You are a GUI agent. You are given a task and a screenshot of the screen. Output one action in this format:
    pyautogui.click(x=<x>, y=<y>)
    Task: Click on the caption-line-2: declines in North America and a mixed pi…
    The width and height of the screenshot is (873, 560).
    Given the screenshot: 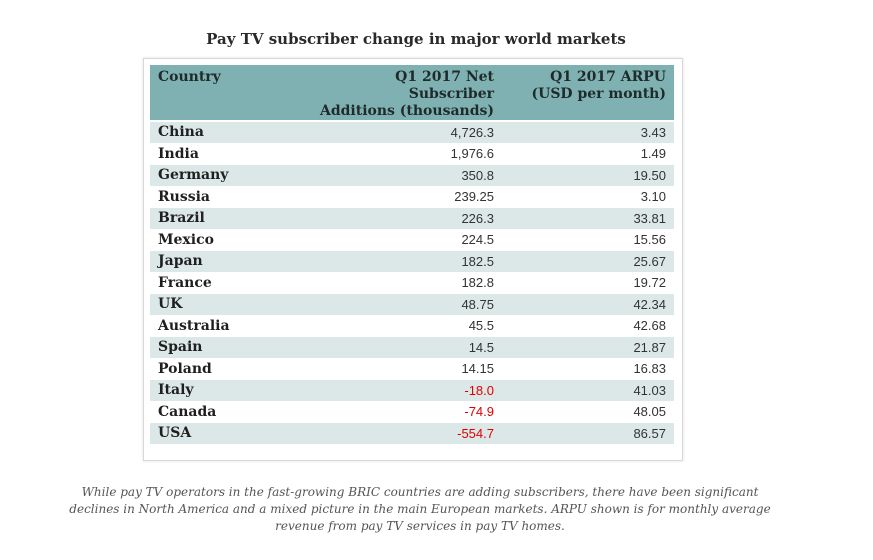 What is the action you would take?
    pyautogui.click(x=420, y=509)
    